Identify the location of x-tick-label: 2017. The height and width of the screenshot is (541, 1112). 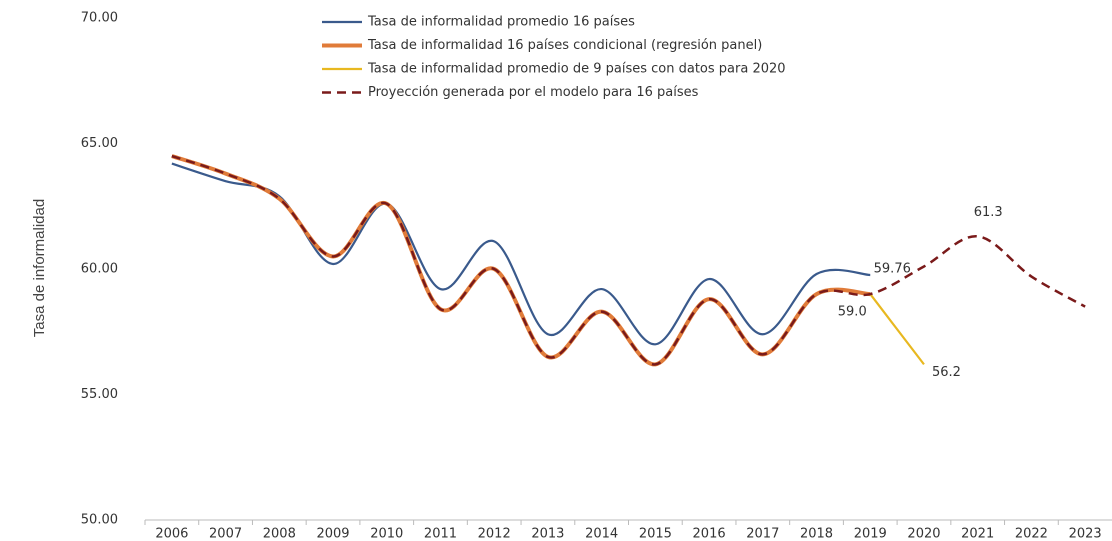
(762, 534).